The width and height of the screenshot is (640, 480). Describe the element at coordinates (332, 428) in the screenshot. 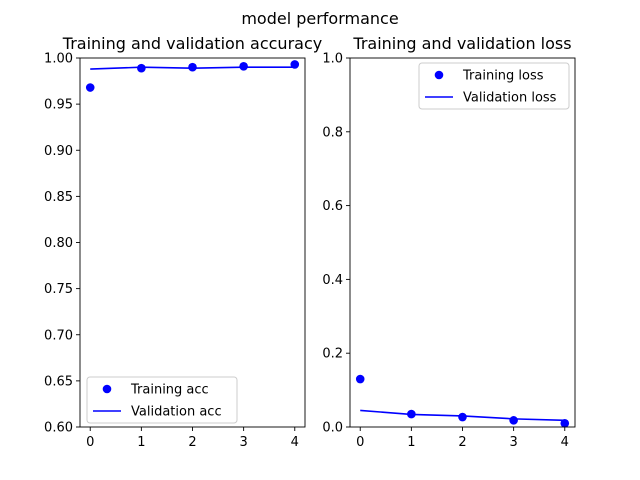

I see `y-tick-label: 0.0` at that location.